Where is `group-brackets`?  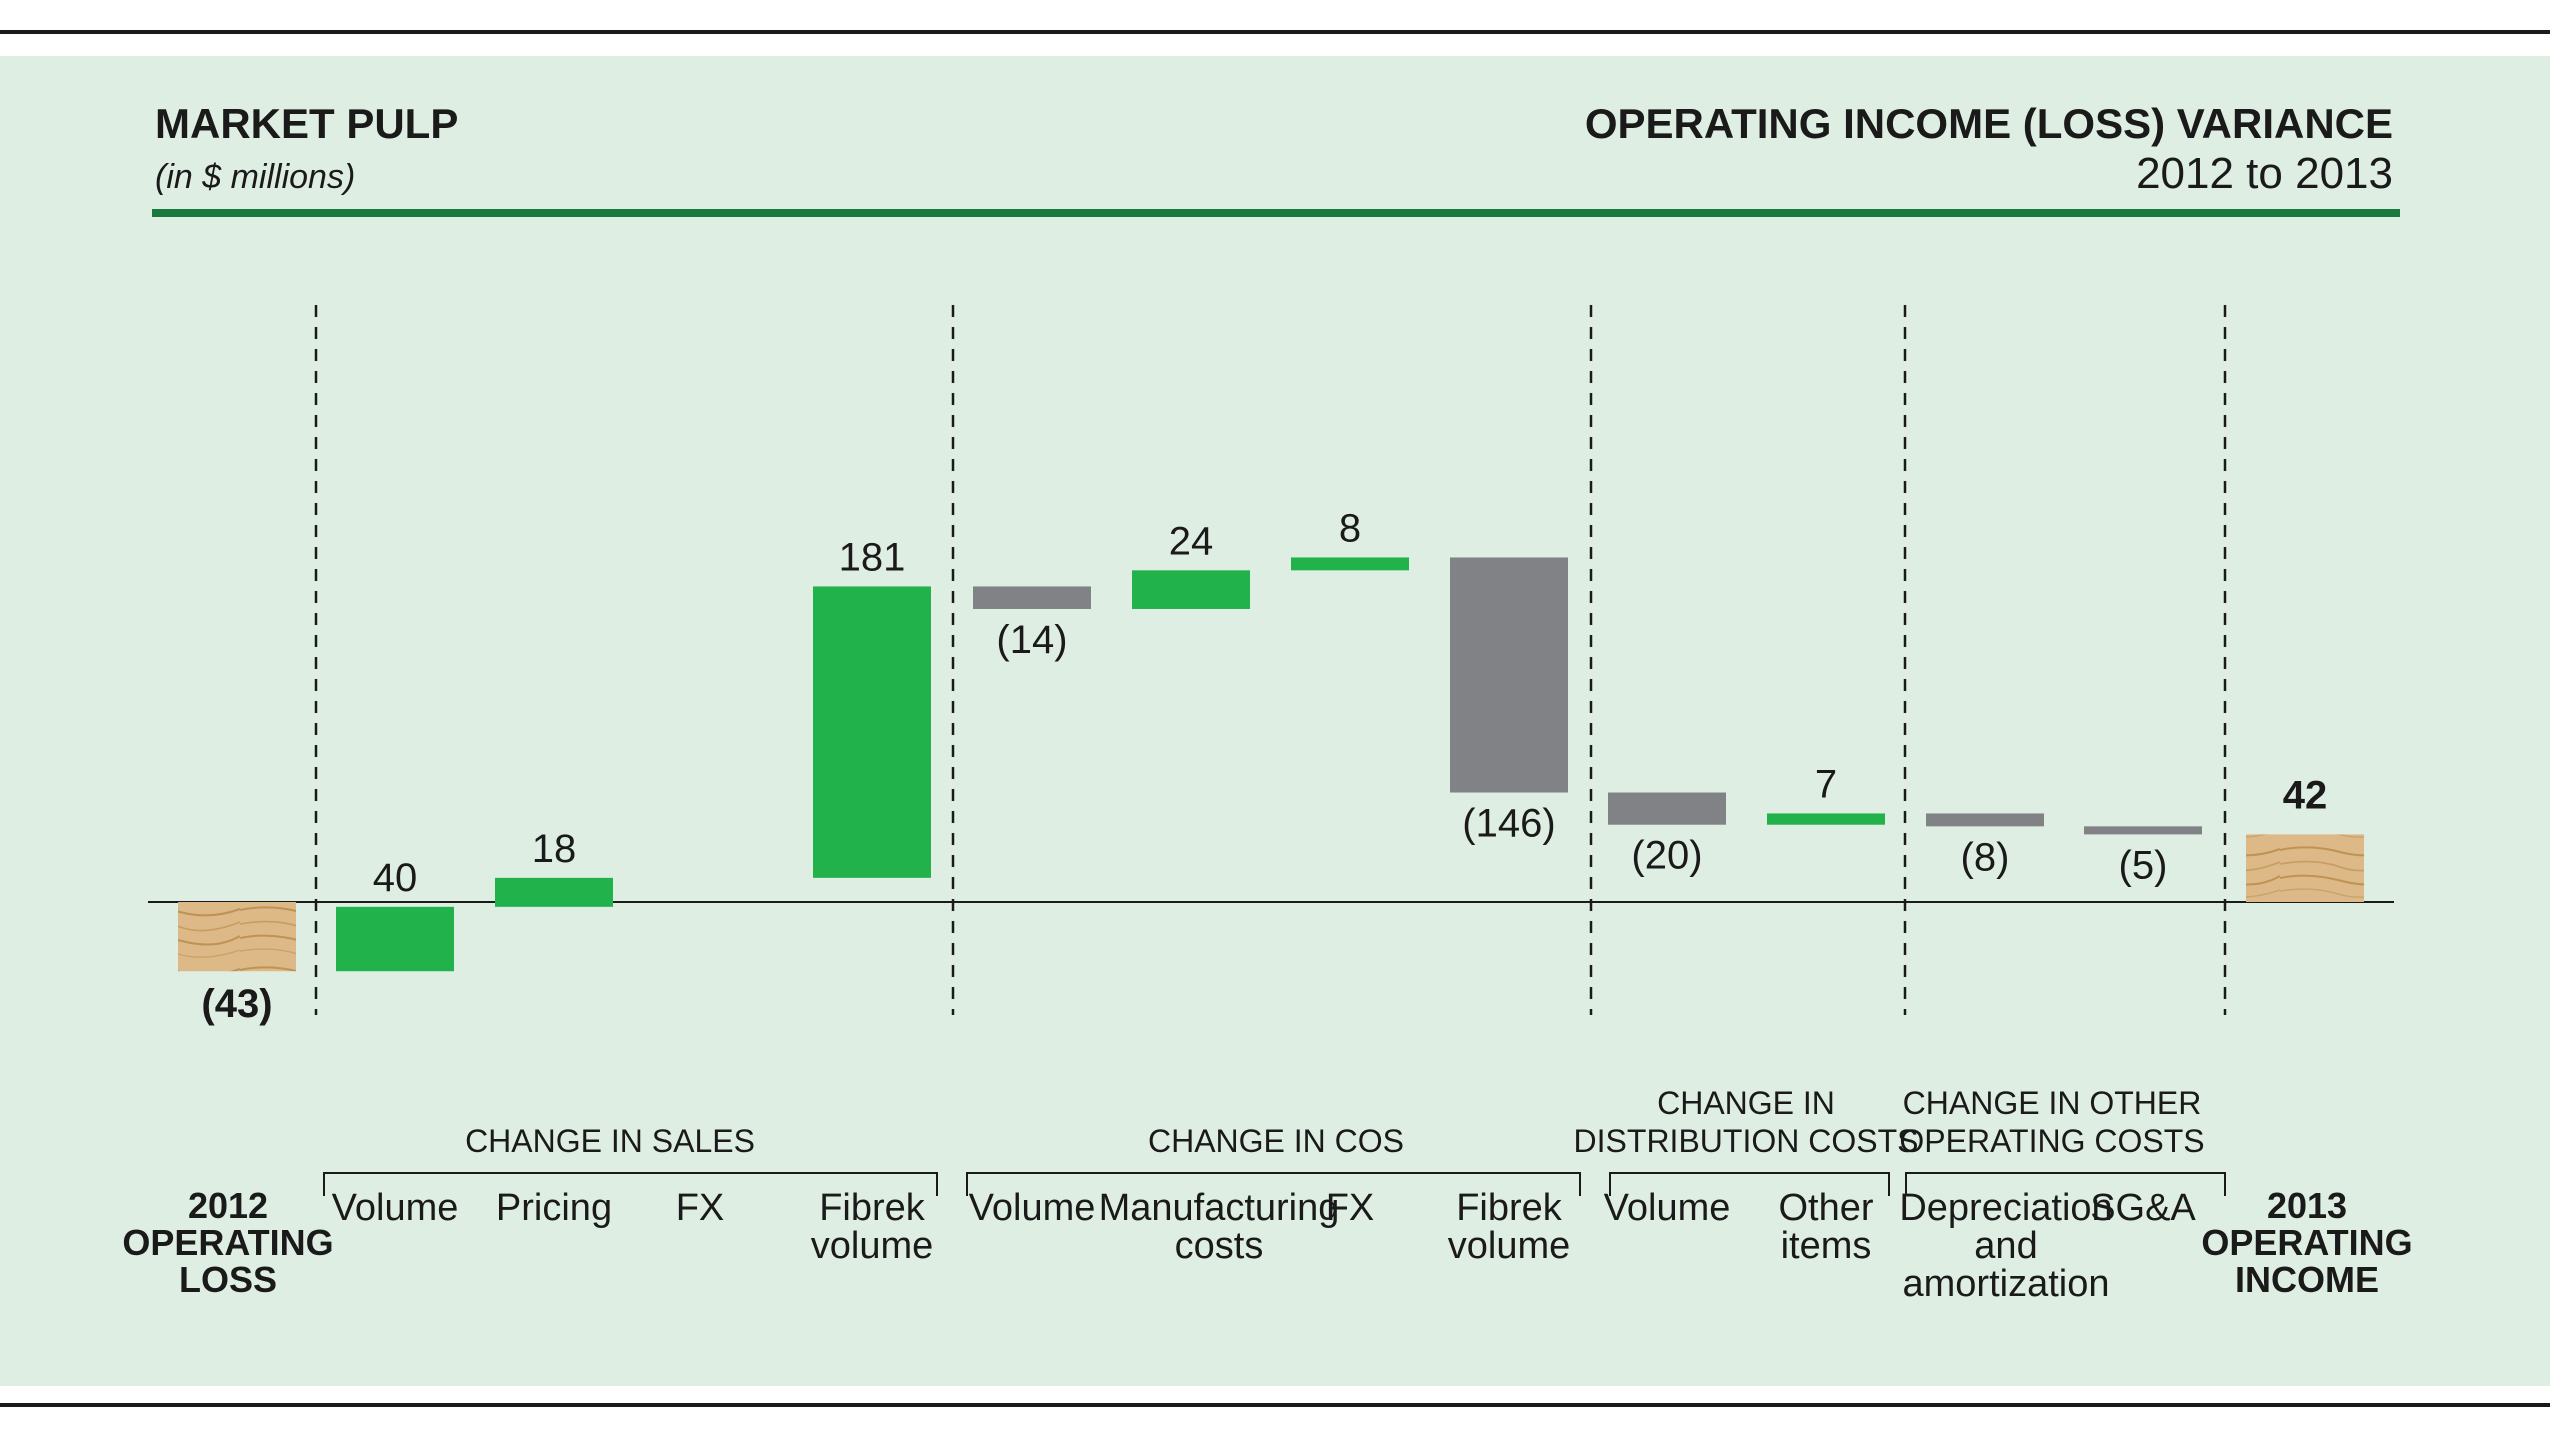
group-brackets is located at coordinates (1274, 1184).